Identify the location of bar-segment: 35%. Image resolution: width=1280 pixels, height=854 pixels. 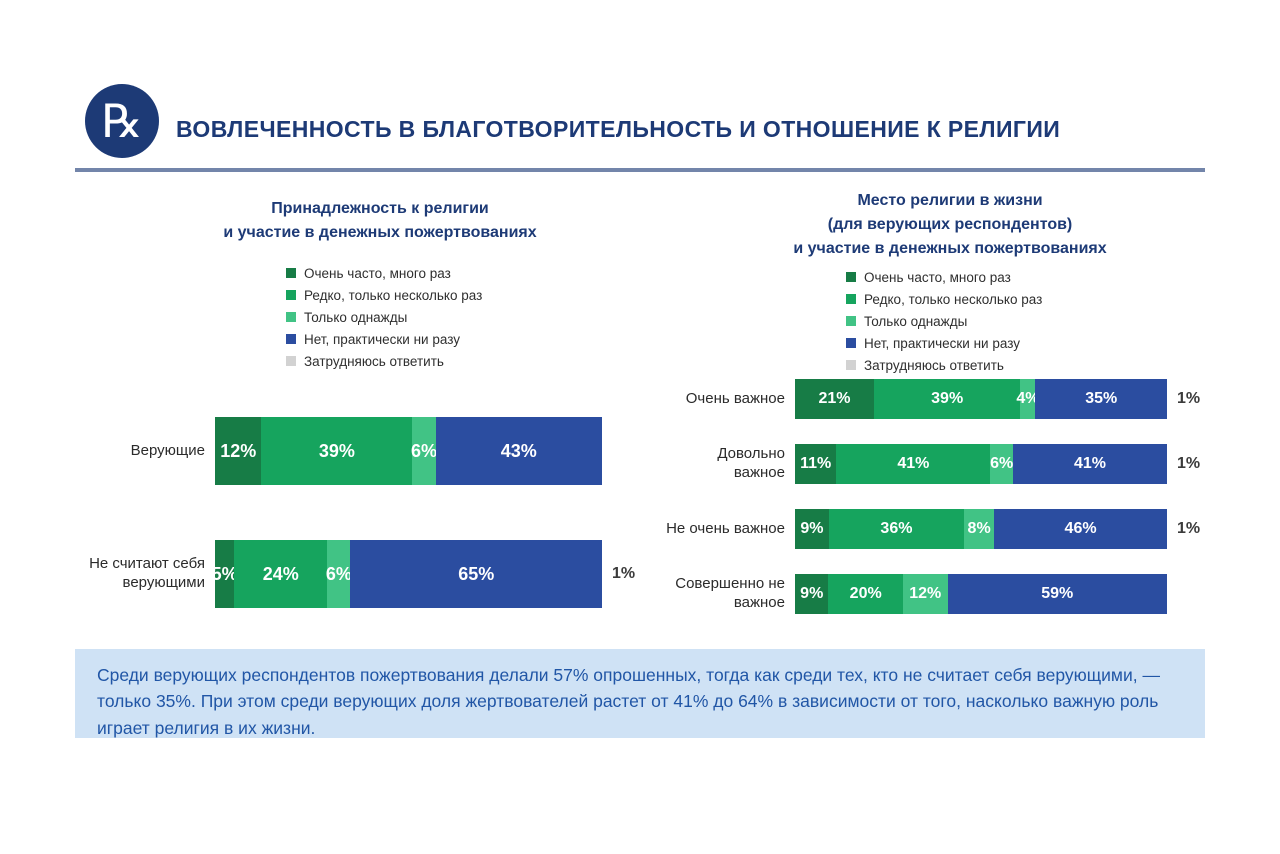
(1101, 399).